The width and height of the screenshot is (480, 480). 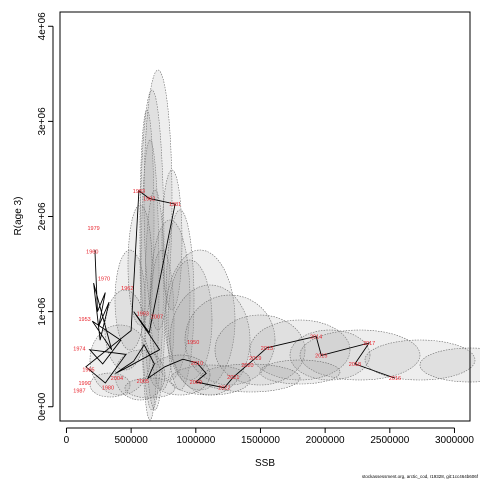 What do you see at coordinates (233, 378) in the screenshot?
I see `year-point-label: 2021` at bounding box center [233, 378].